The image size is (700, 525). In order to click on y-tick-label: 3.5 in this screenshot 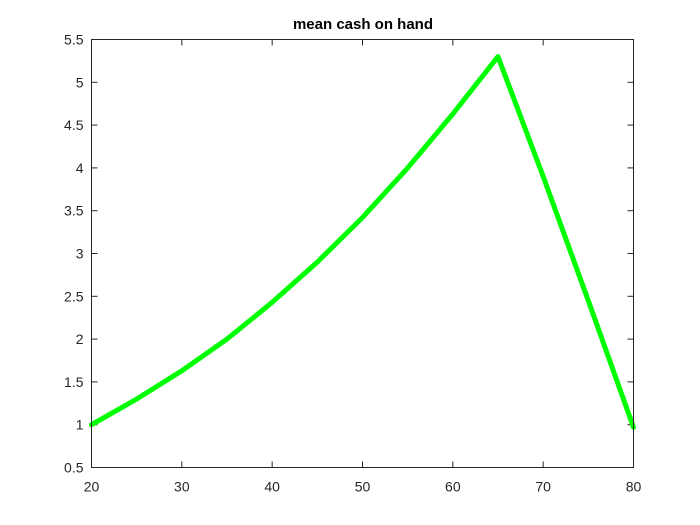, I will do `click(74, 211)`.